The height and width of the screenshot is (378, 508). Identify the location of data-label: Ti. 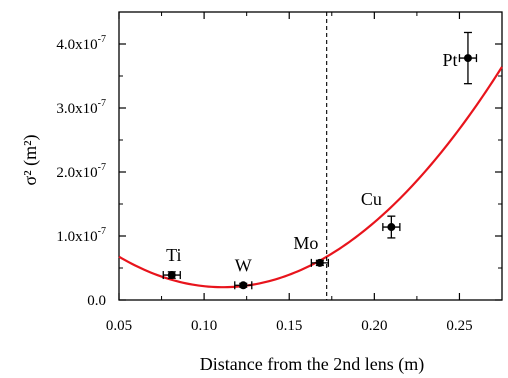
(173, 255).